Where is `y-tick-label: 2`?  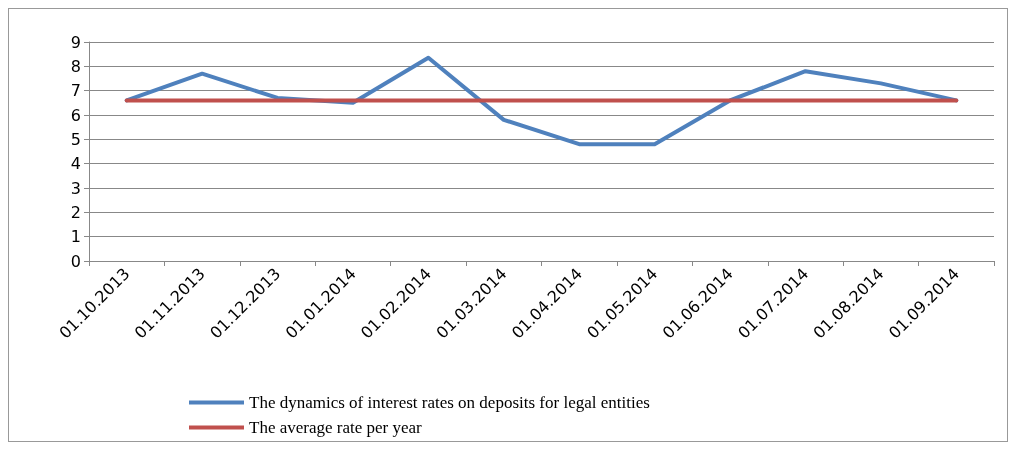 y-tick-label: 2 is located at coordinates (75, 212).